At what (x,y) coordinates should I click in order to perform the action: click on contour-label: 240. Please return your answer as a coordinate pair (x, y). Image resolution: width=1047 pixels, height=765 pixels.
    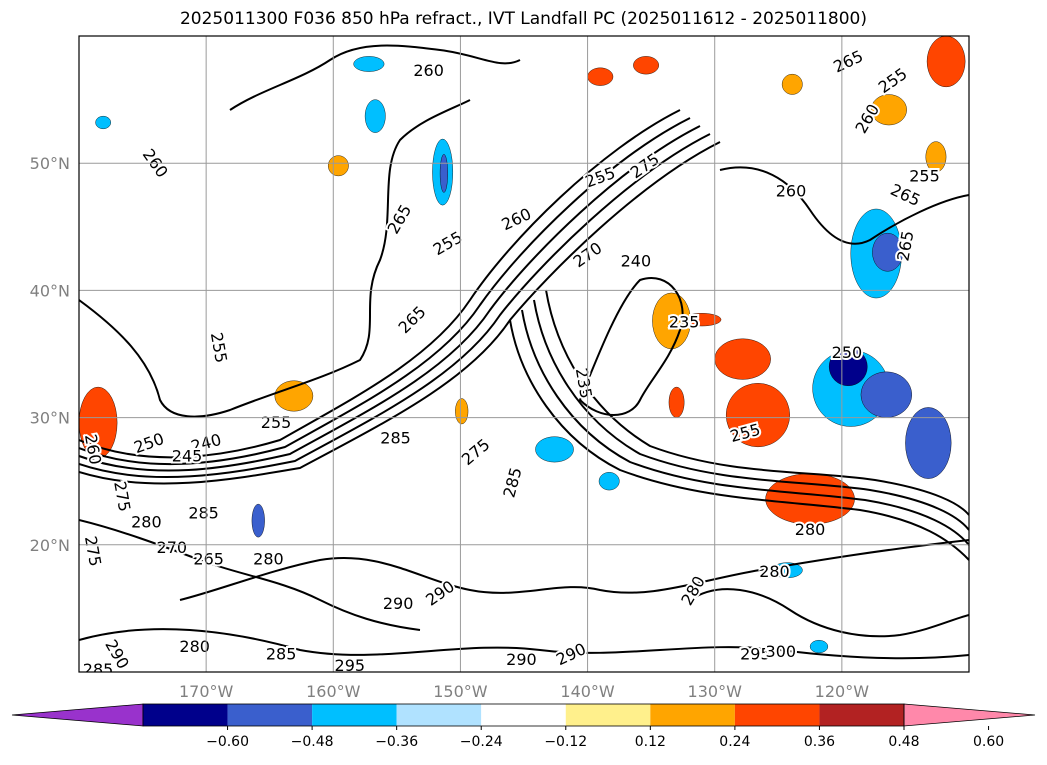
    Looking at the image, I should click on (636, 261).